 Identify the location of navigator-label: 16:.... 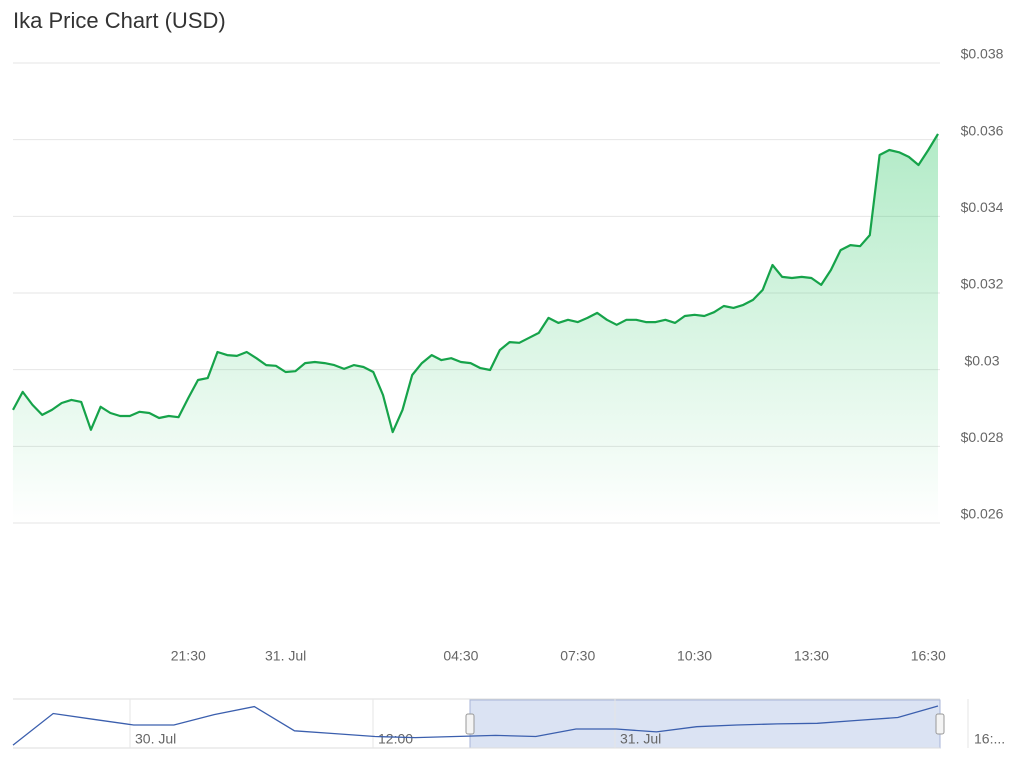
(989, 739).